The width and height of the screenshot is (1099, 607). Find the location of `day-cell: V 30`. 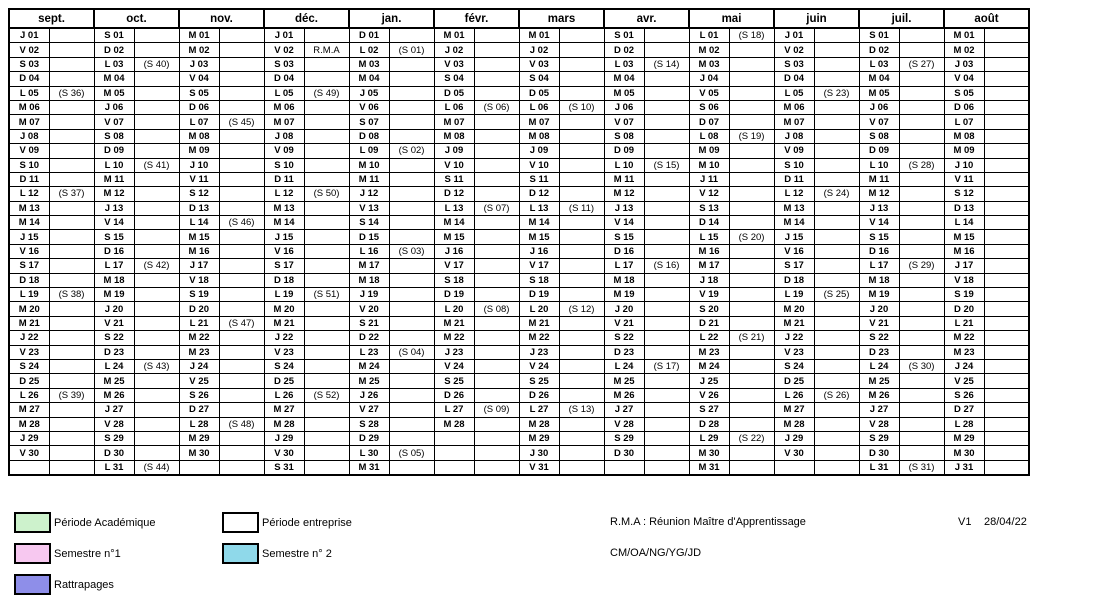

day-cell: V 30 is located at coordinates (284, 453).